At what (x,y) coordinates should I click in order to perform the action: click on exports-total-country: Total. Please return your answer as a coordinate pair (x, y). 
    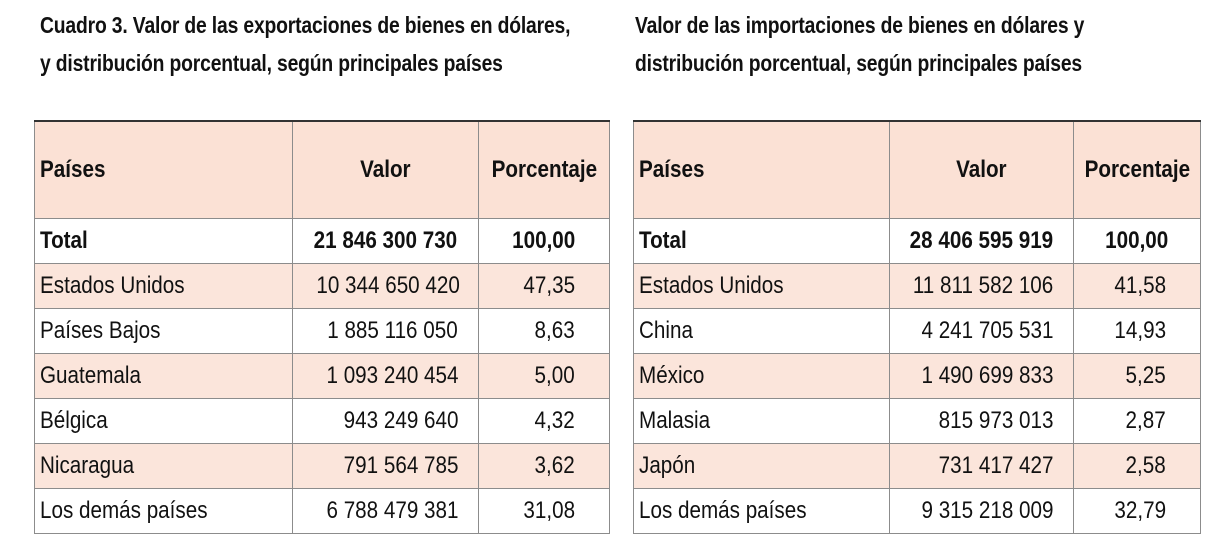
    Looking at the image, I should click on (163, 241).